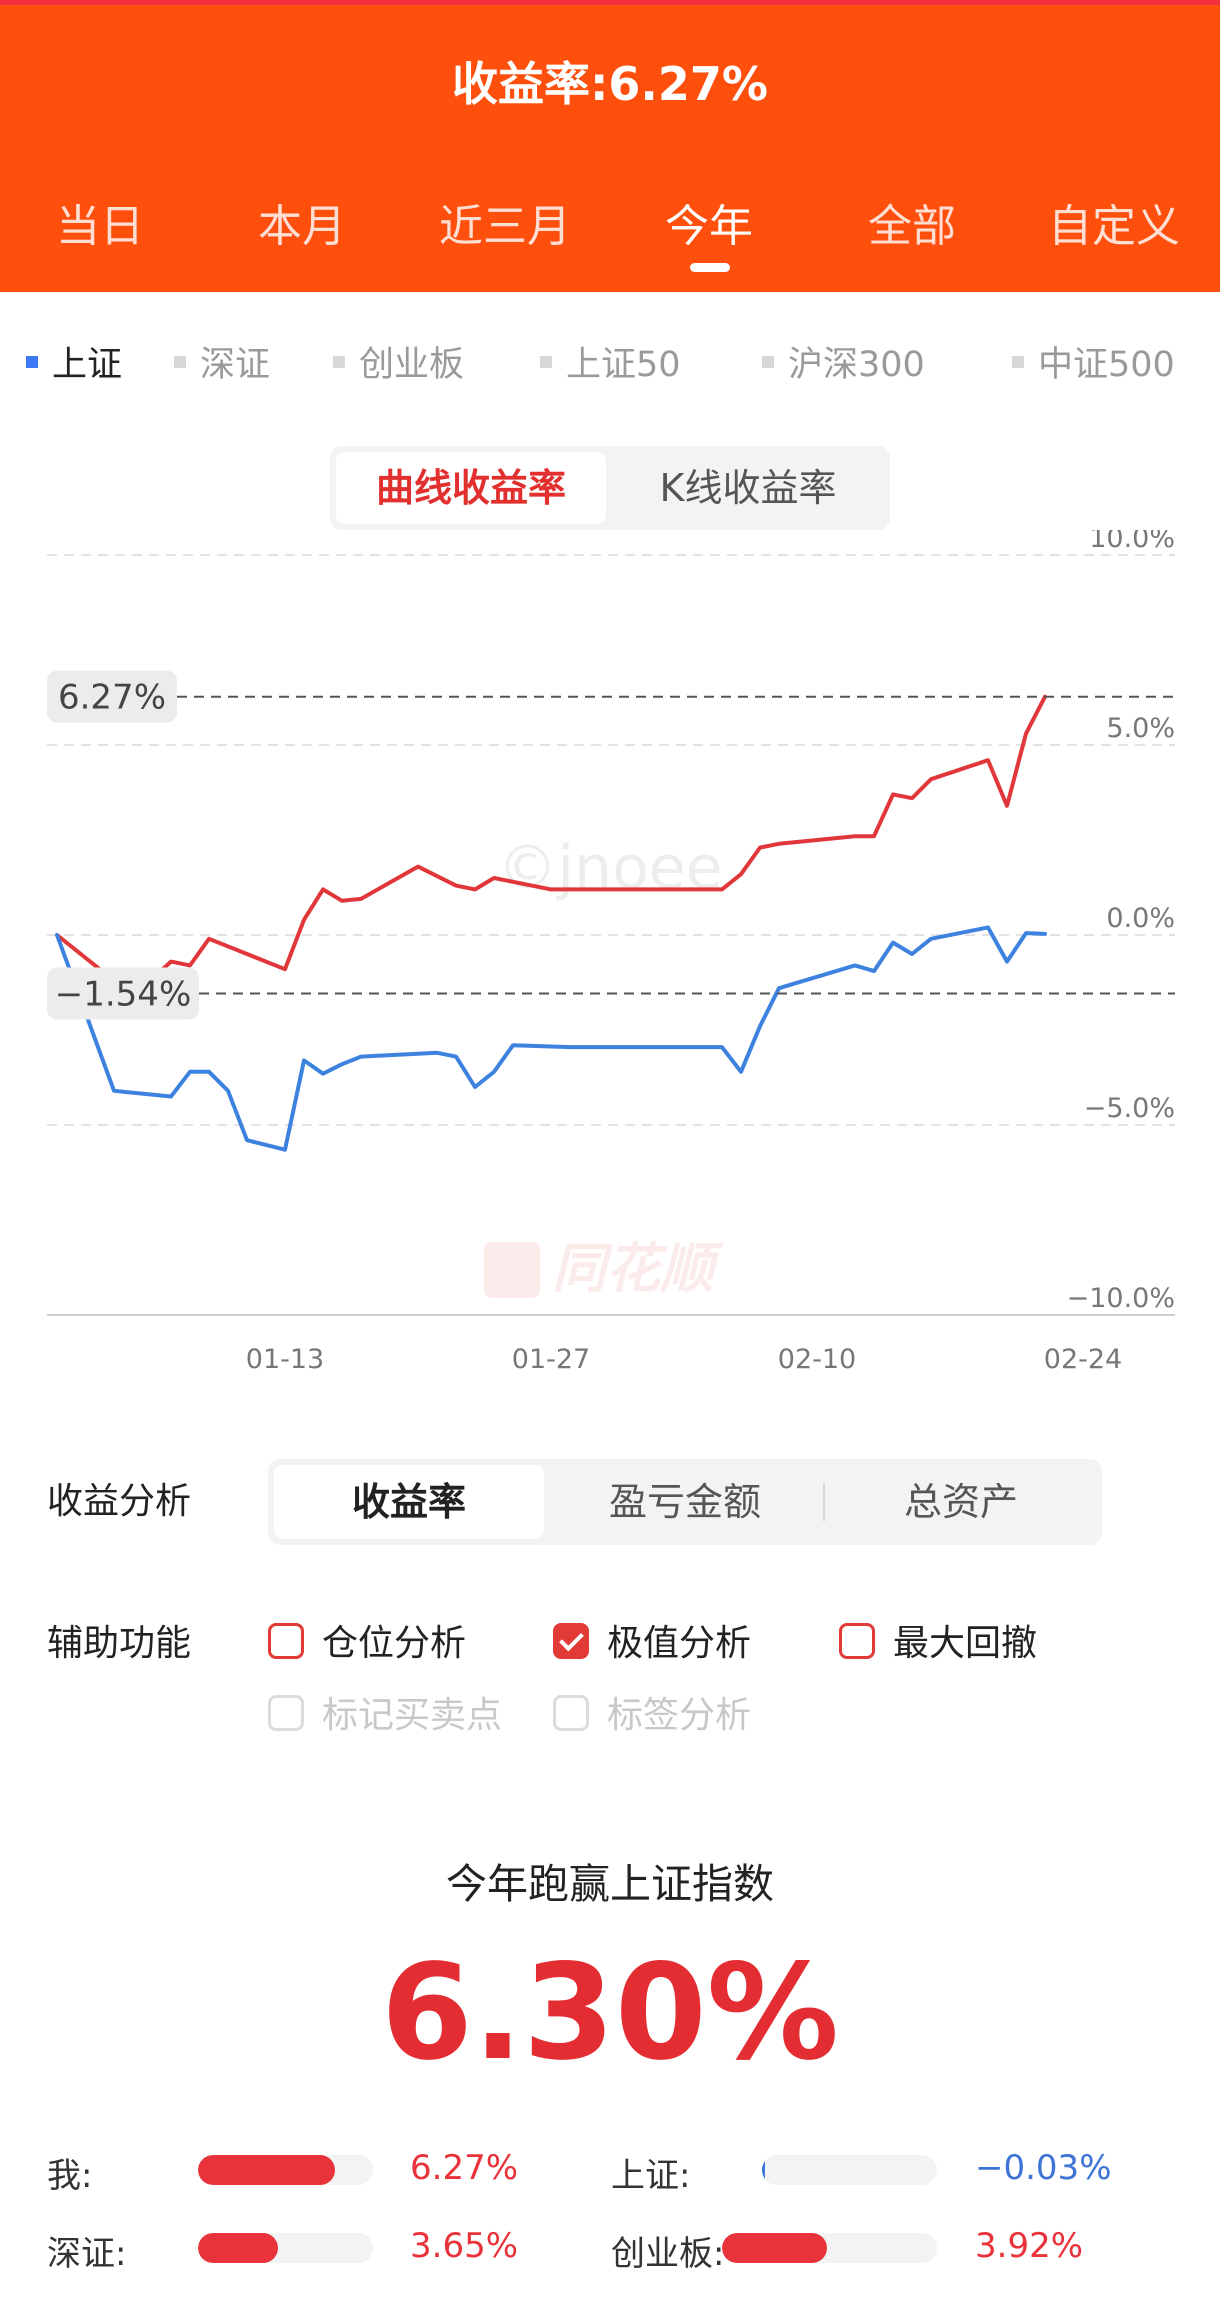 The height and width of the screenshot is (2303, 1220). What do you see at coordinates (709, 226) in the screenshot?
I see `tab-this-year: 今年` at bounding box center [709, 226].